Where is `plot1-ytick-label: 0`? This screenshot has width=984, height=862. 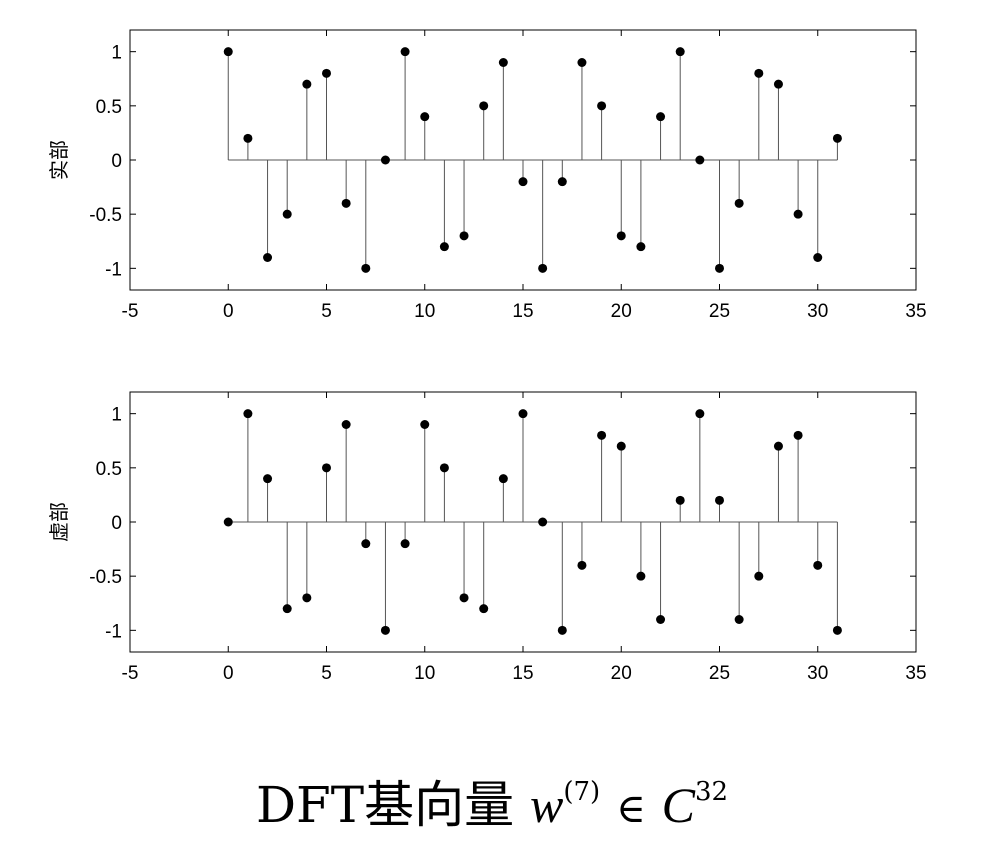 plot1-ytick-label: 0 is located at coordinates (116, 161).